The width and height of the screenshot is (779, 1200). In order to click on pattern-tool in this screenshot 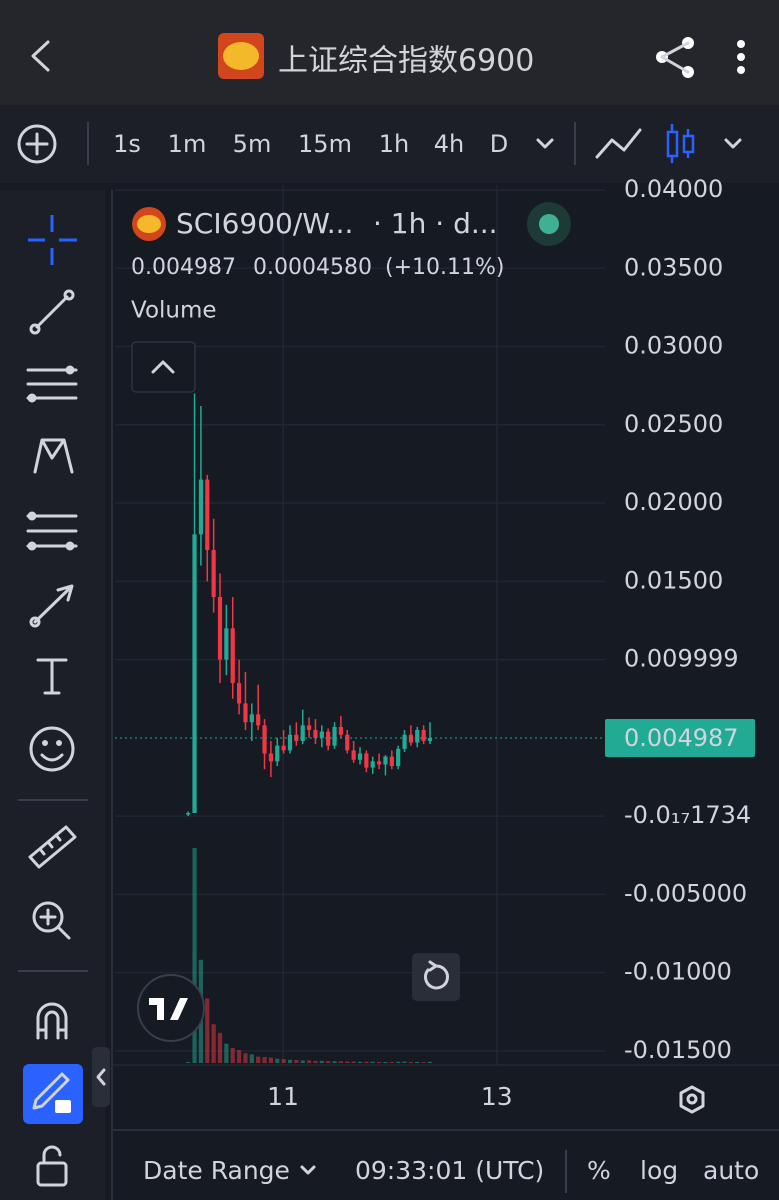, I will do `click(53, 456)`.